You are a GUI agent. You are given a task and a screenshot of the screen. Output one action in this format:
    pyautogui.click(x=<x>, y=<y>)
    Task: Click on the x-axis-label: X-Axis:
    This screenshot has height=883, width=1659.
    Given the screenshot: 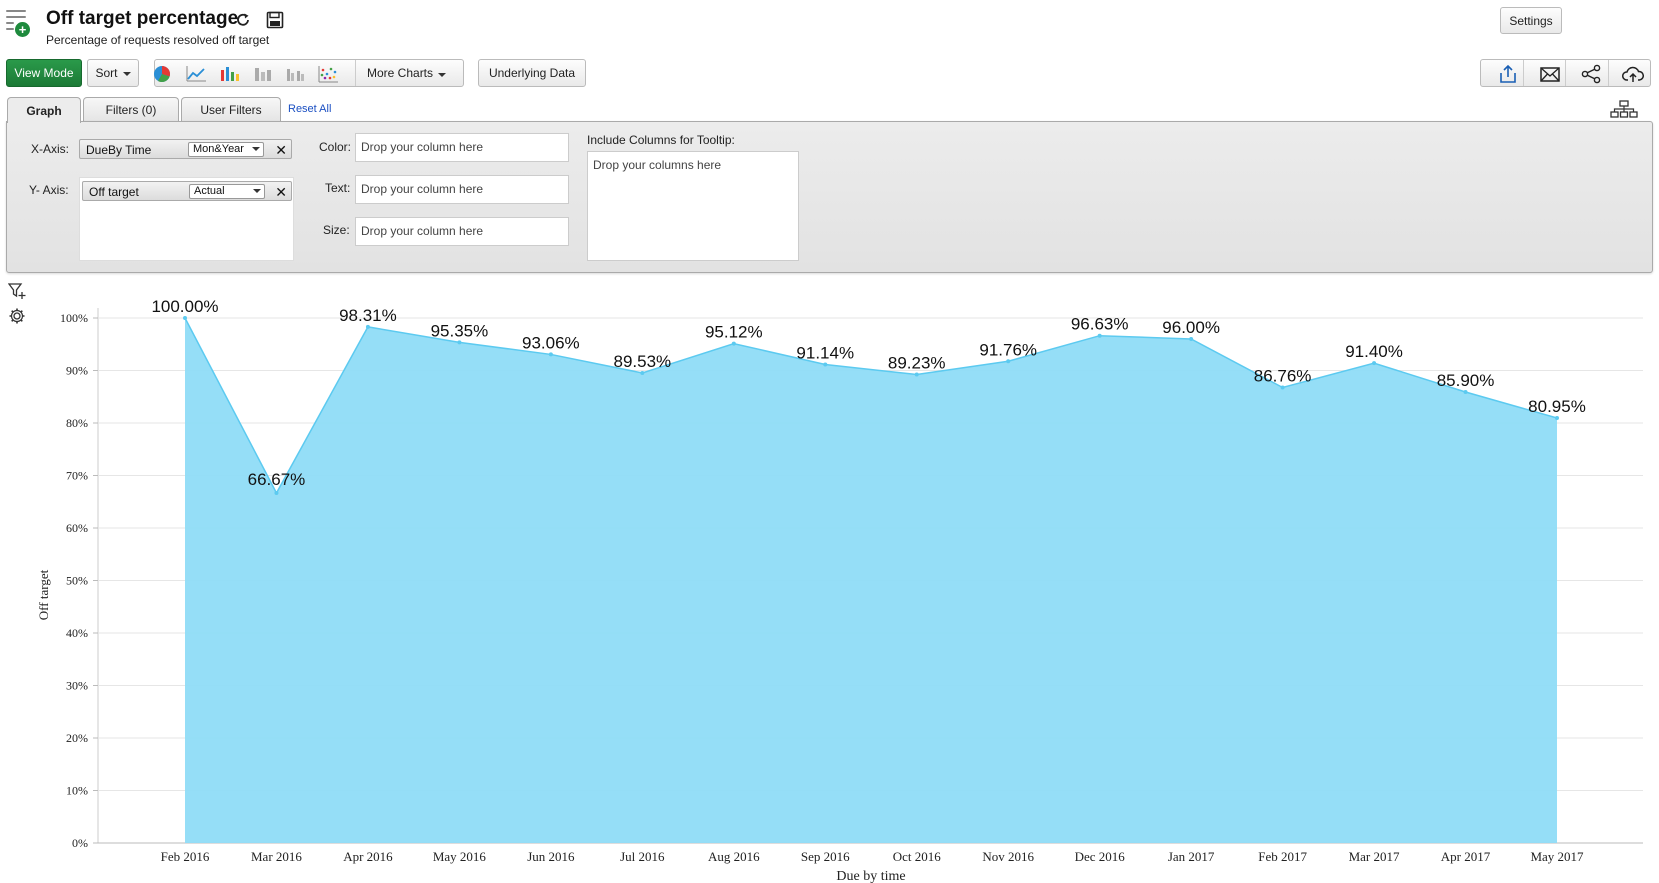 What is the action you would take?
    pyautogui.click(x=50, y=149)
    